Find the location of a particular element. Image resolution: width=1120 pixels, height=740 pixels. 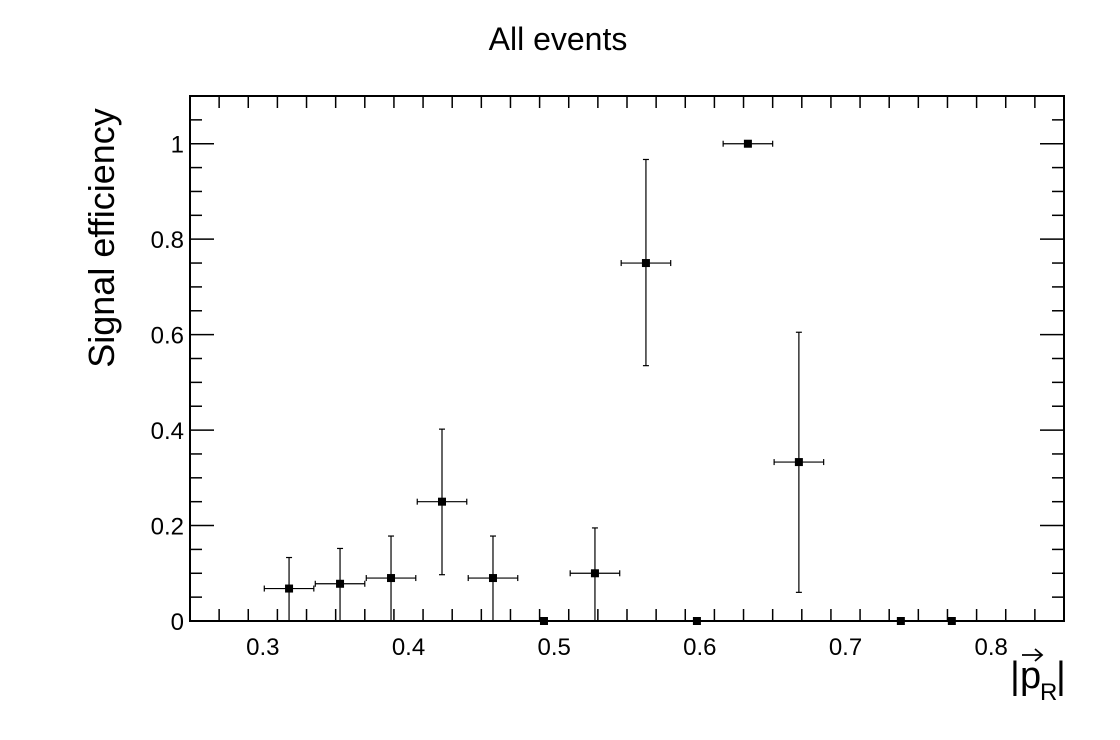

x-axis-label-pipe-right: | is located at coordinates (1061, 676).